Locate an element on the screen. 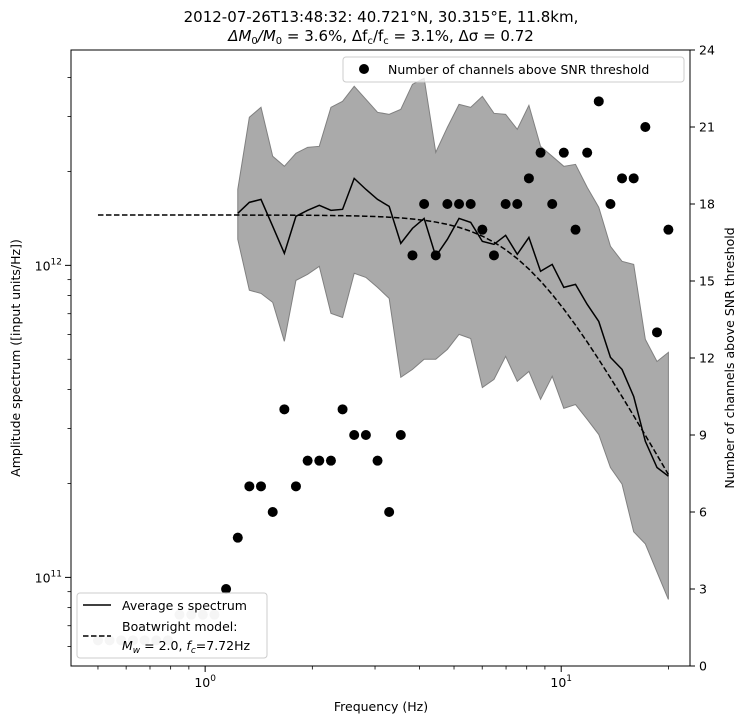  title-part: /f is located at coordinates (378, 36).